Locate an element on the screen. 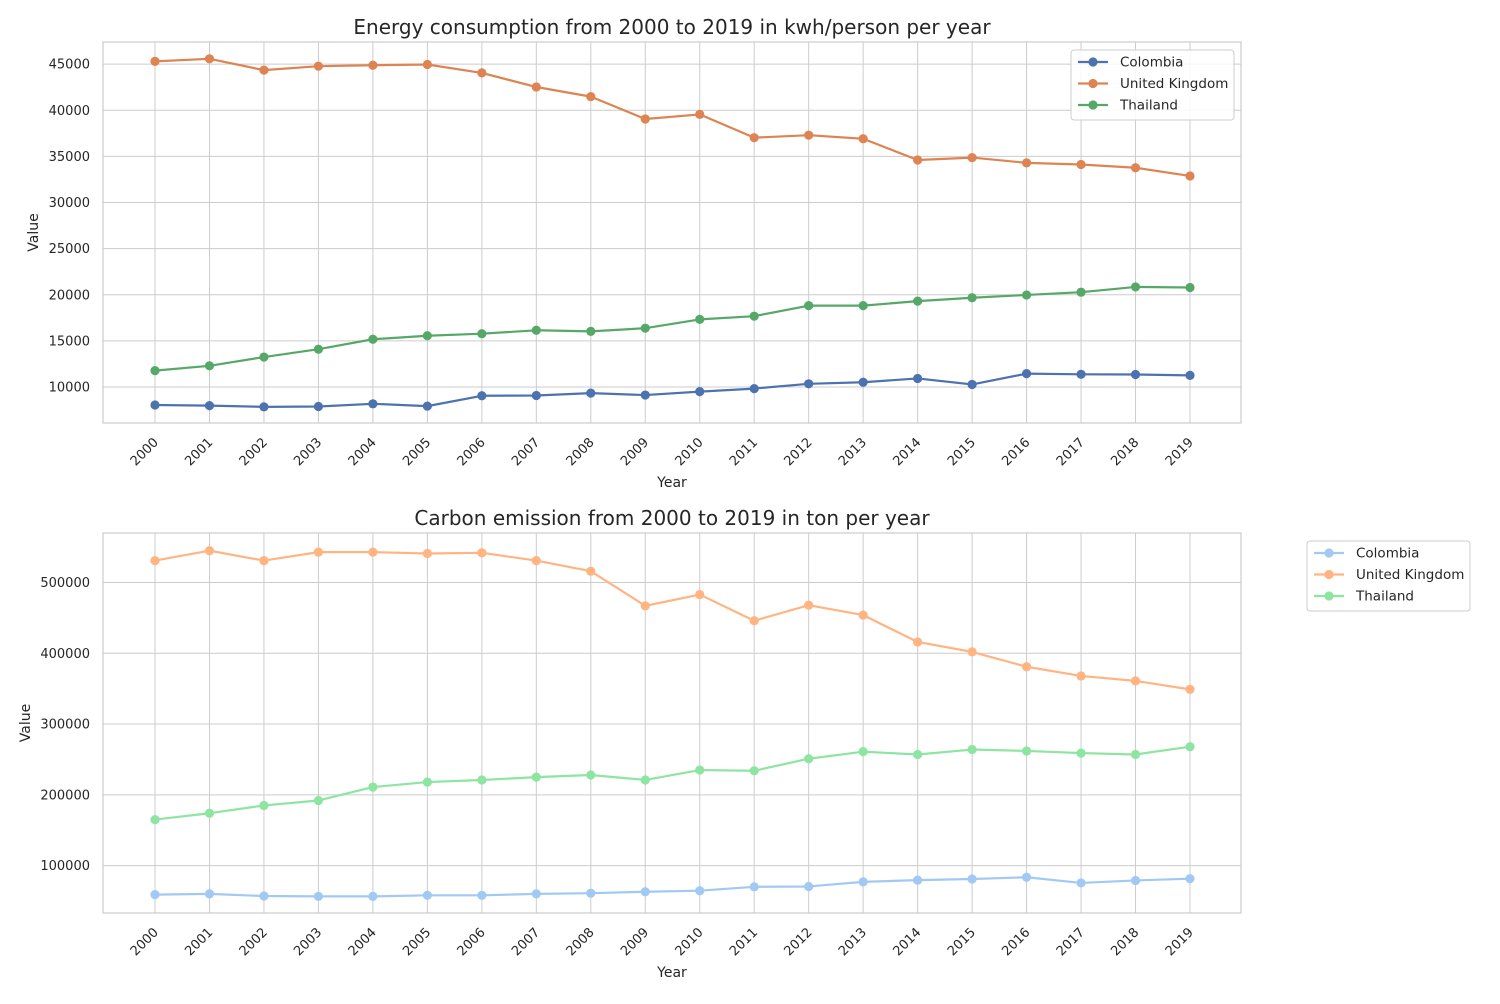 Image resolution: width=1500 pixels, height=1004 pixels. legend-label: United Kingdom is located at coordinates (1174, 84).